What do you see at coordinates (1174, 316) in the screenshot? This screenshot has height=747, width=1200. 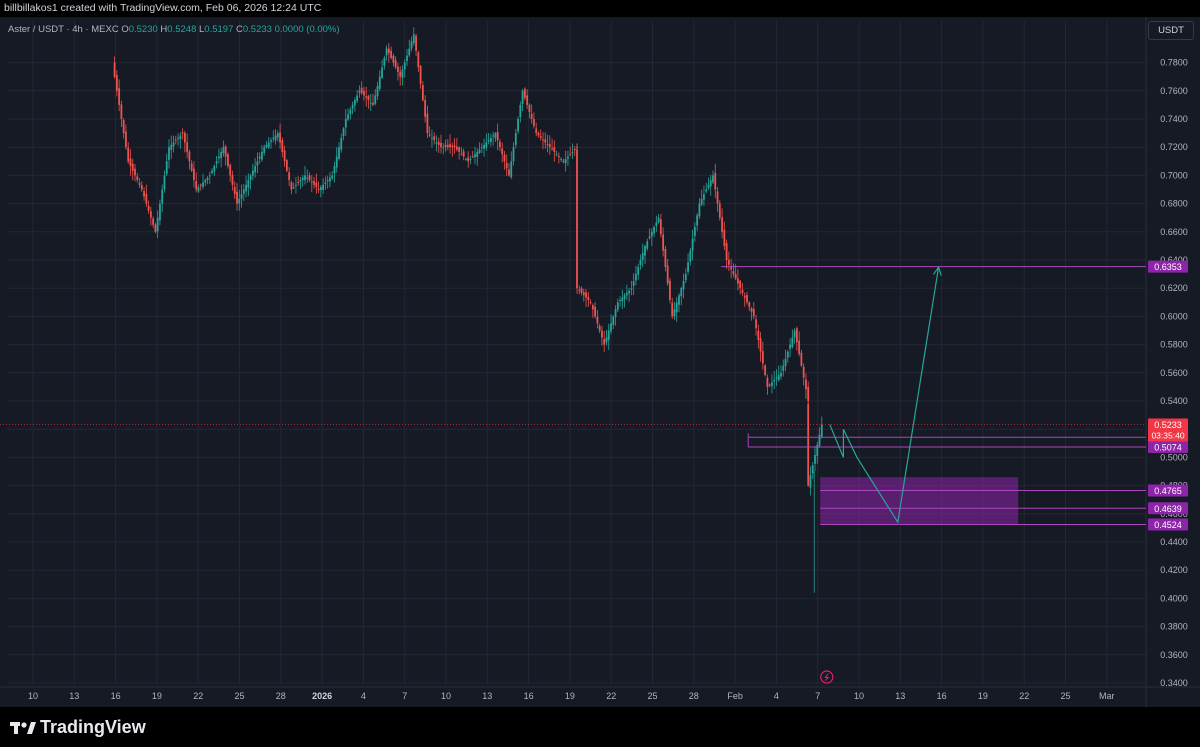 I see `y-tick-label: 0.6000` at bounding box center [1174, 316].